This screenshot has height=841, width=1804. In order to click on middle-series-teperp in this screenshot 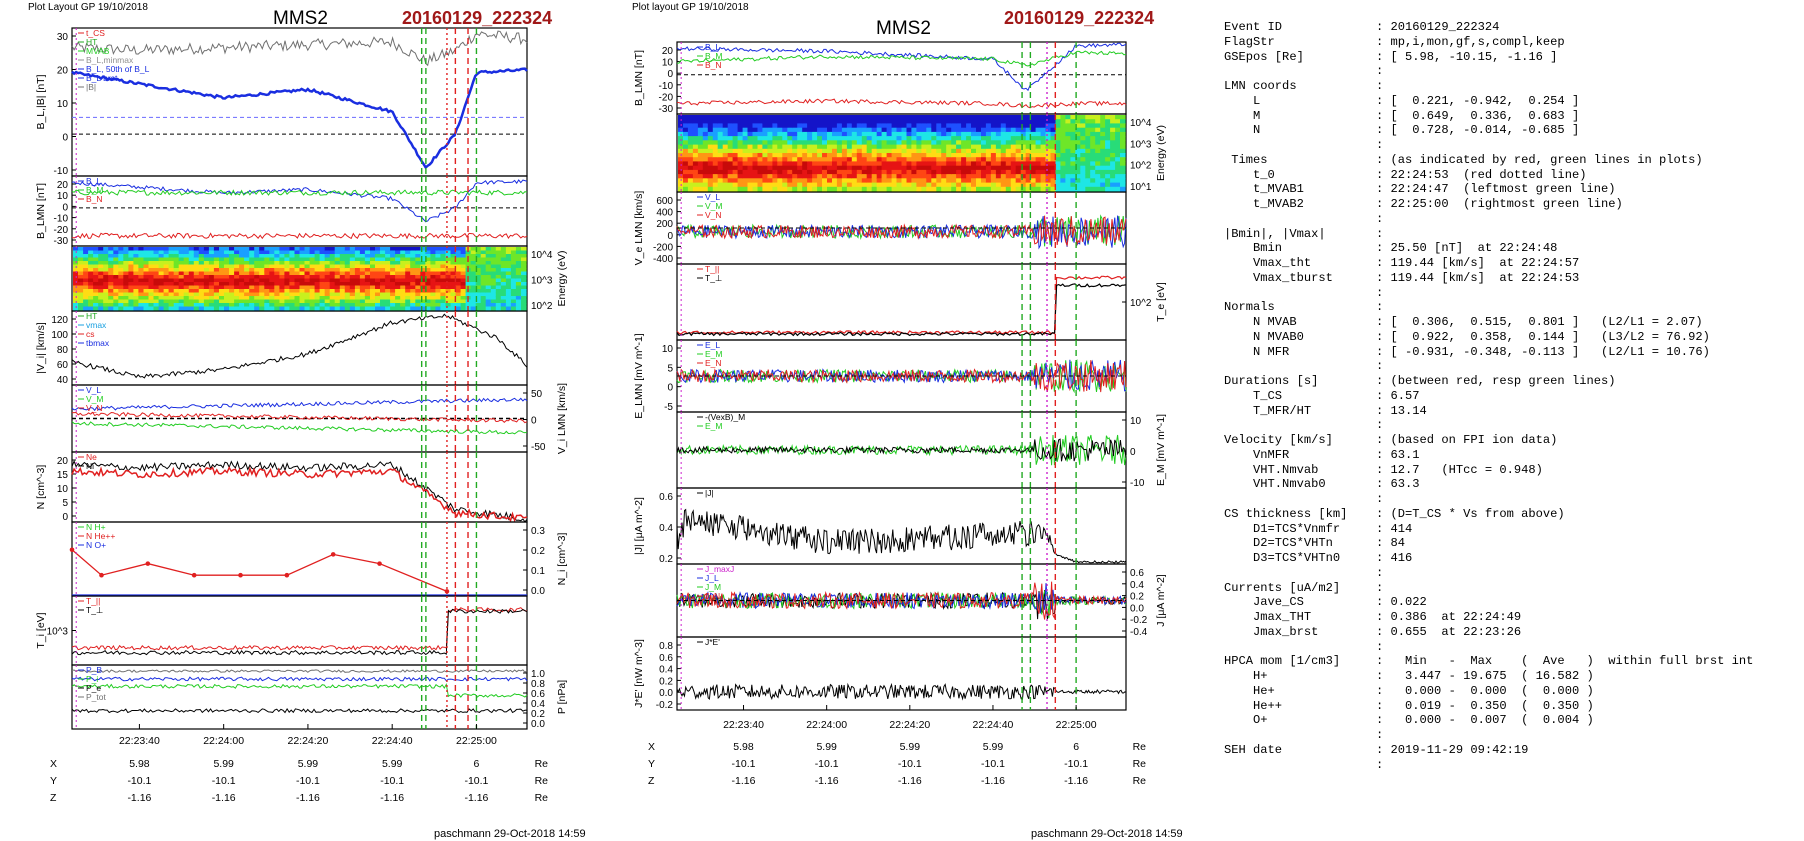, I will do `click(901, 310)`.